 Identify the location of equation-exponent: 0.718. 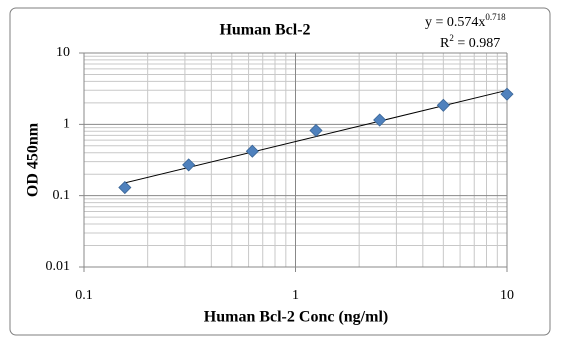
(495, 17).